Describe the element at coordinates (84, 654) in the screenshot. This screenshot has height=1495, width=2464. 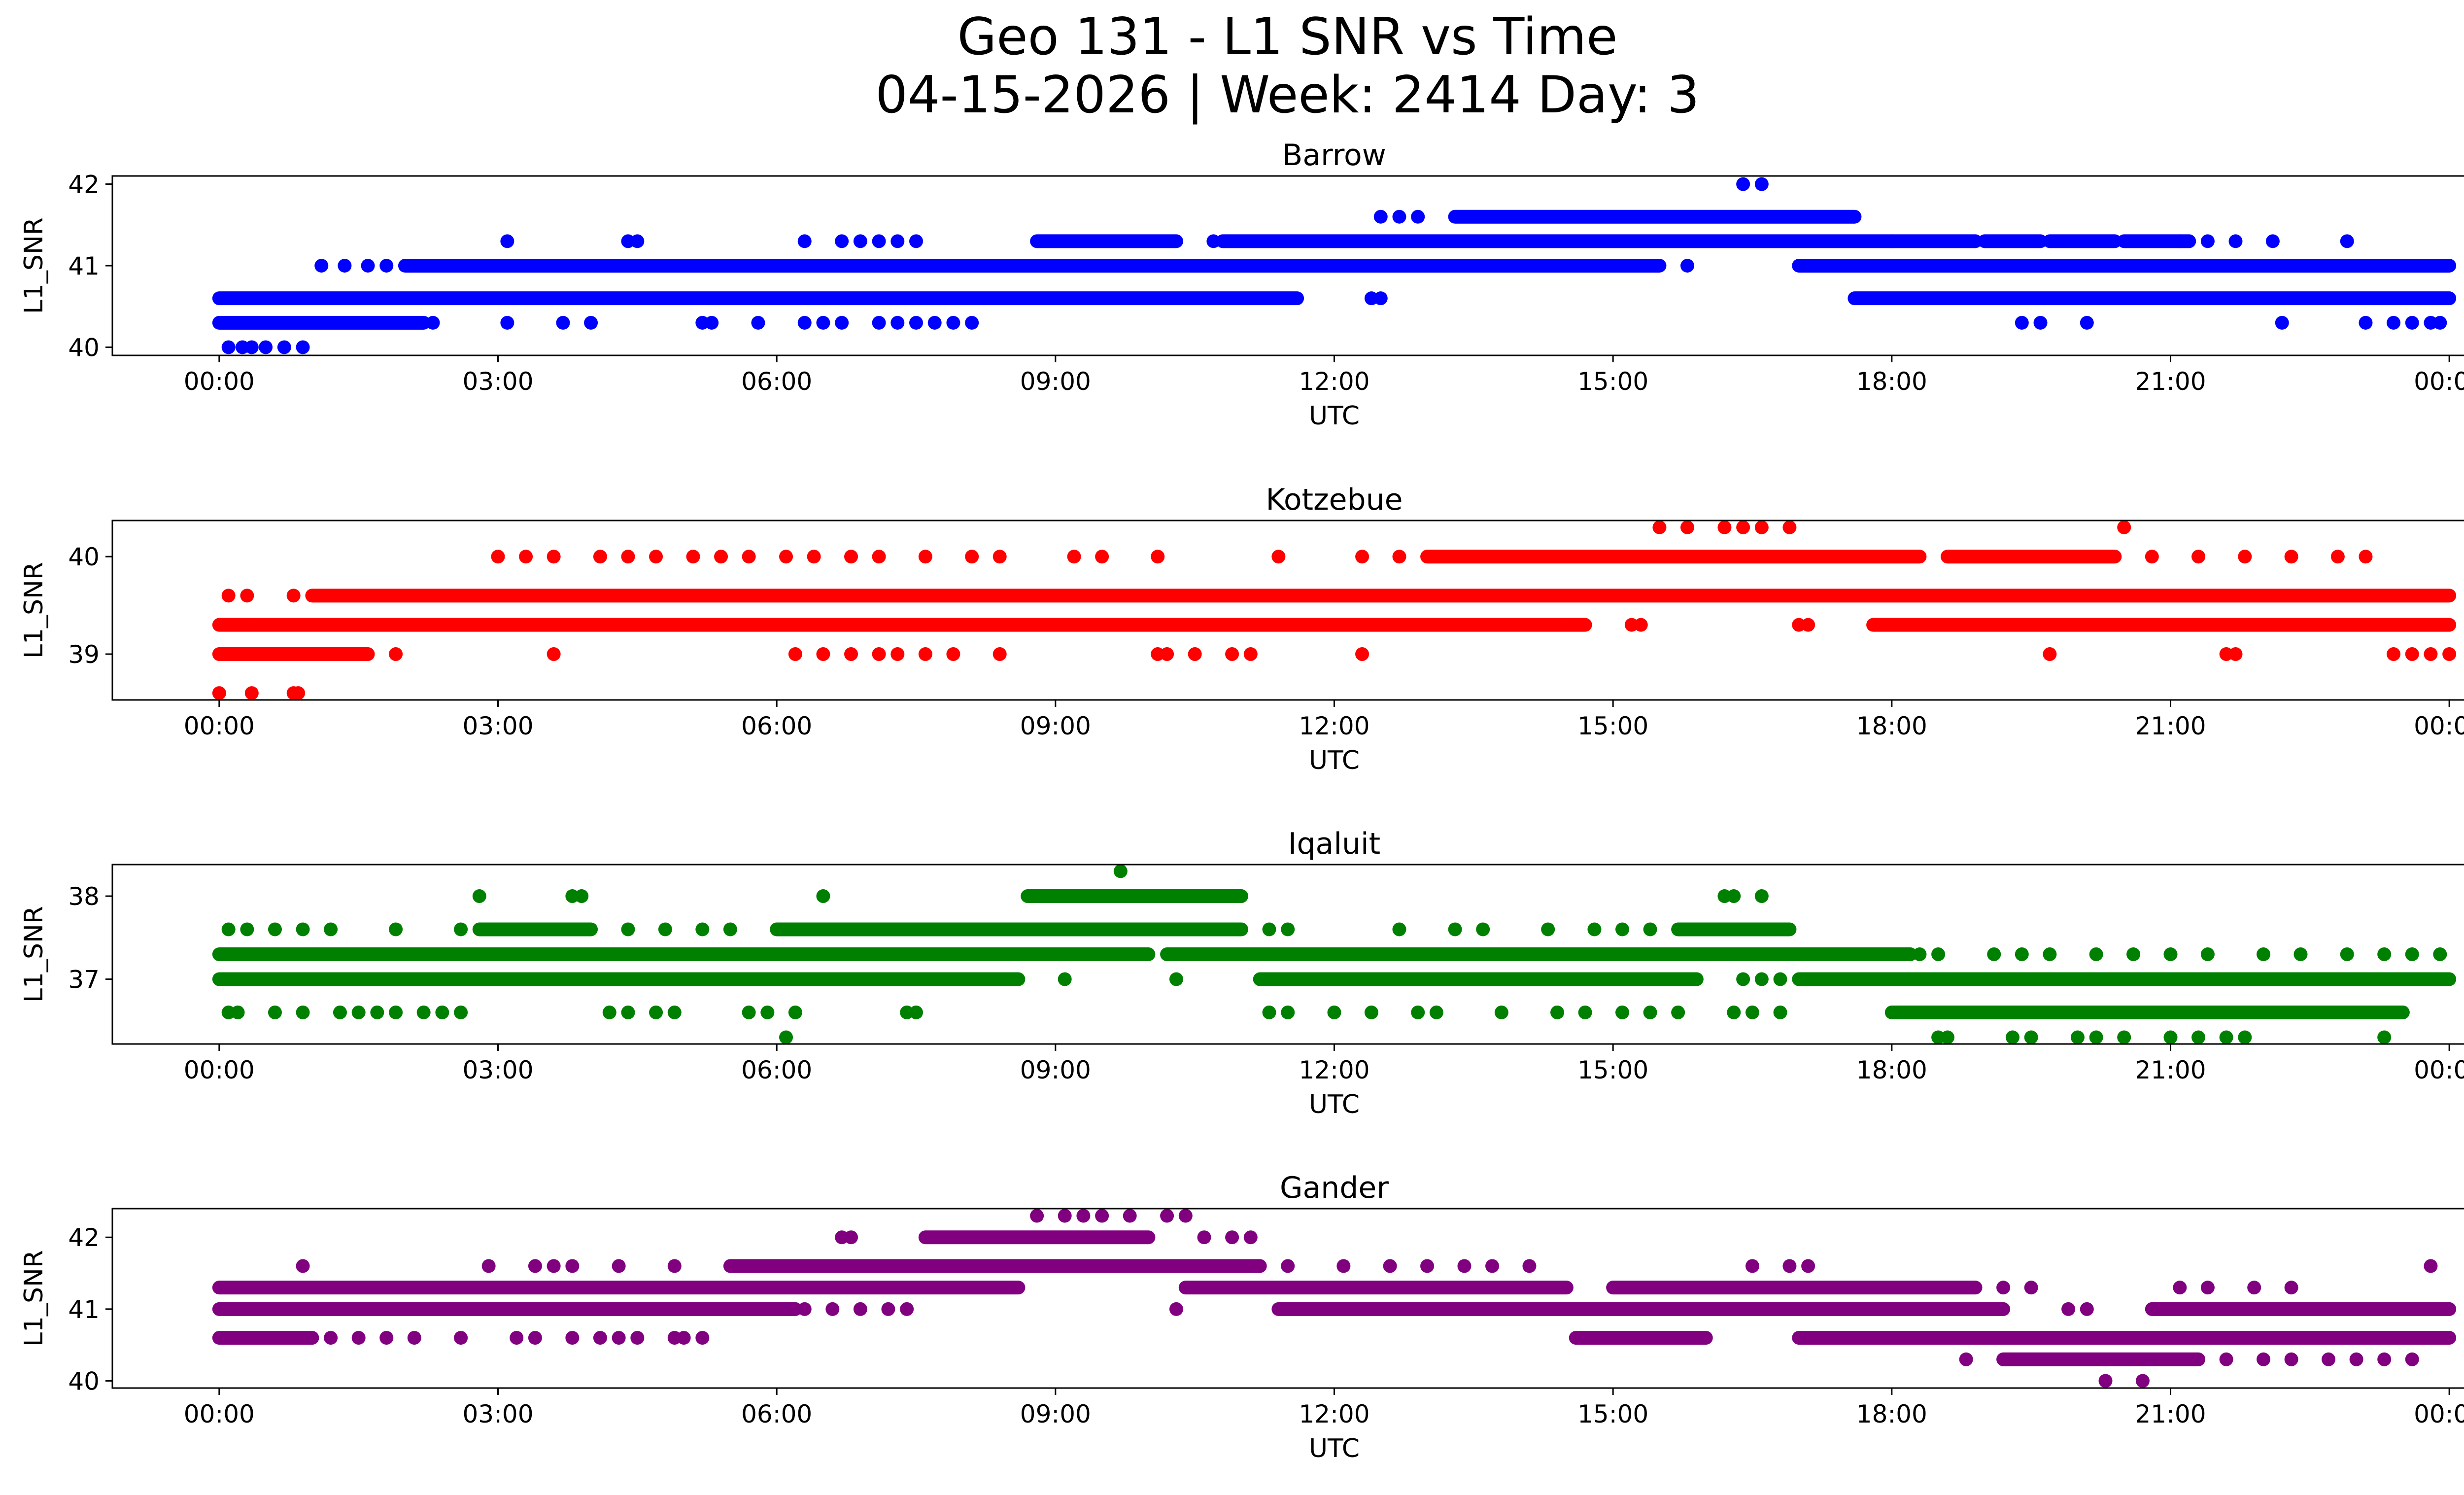
I see `y-tick-label-kotzebue-0: 39` at that location.